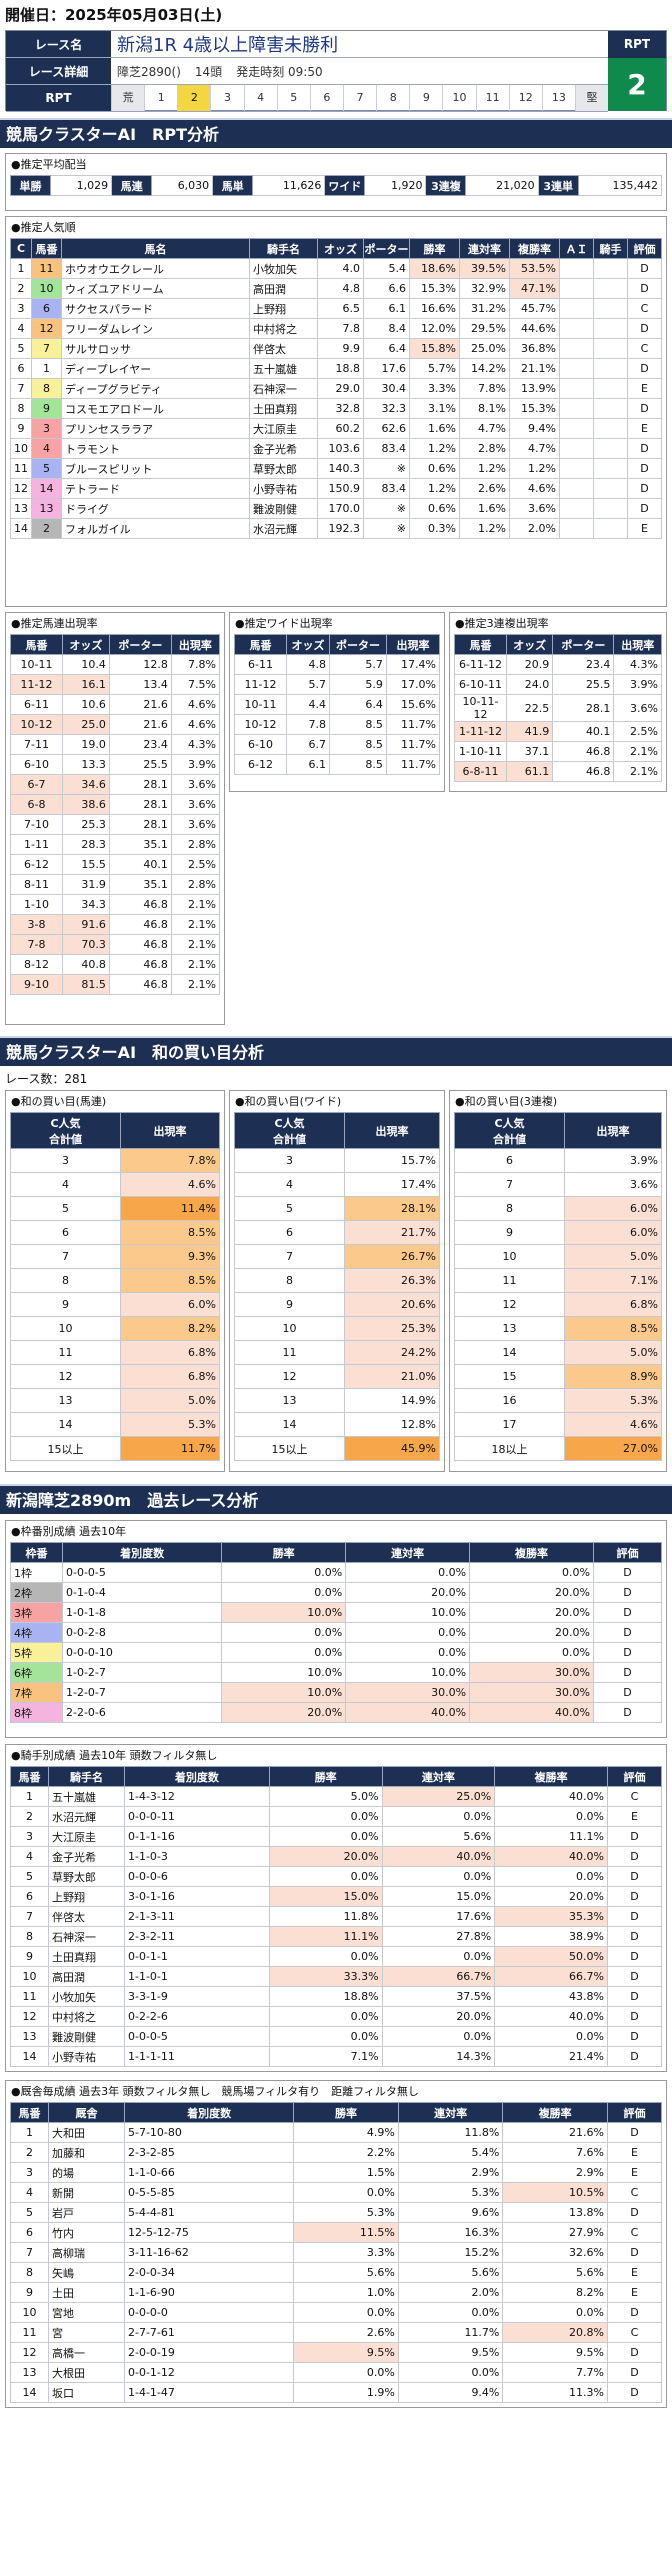  Describe the element at coordinates (86, 2132) in the screenshot. I see `table-cell: 大和田` at that location.